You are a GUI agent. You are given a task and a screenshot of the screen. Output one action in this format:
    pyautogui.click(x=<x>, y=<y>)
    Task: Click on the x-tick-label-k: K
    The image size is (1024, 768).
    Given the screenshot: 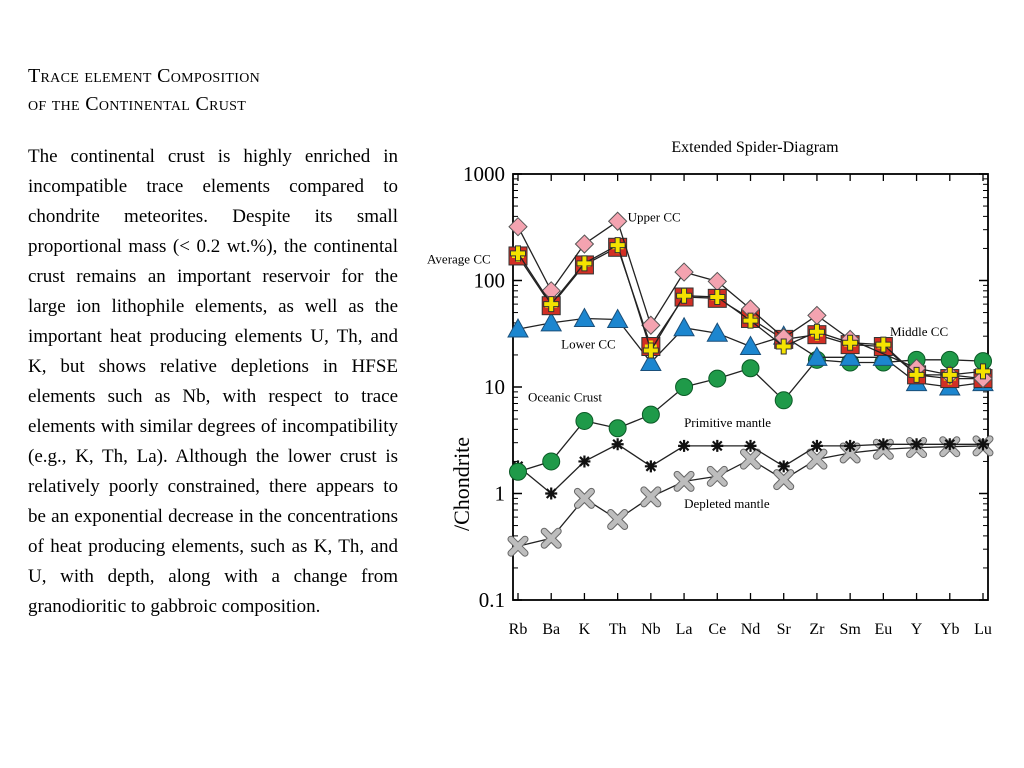 What is the action you would take?
    pyautogui.click(x=585, y=629)
    